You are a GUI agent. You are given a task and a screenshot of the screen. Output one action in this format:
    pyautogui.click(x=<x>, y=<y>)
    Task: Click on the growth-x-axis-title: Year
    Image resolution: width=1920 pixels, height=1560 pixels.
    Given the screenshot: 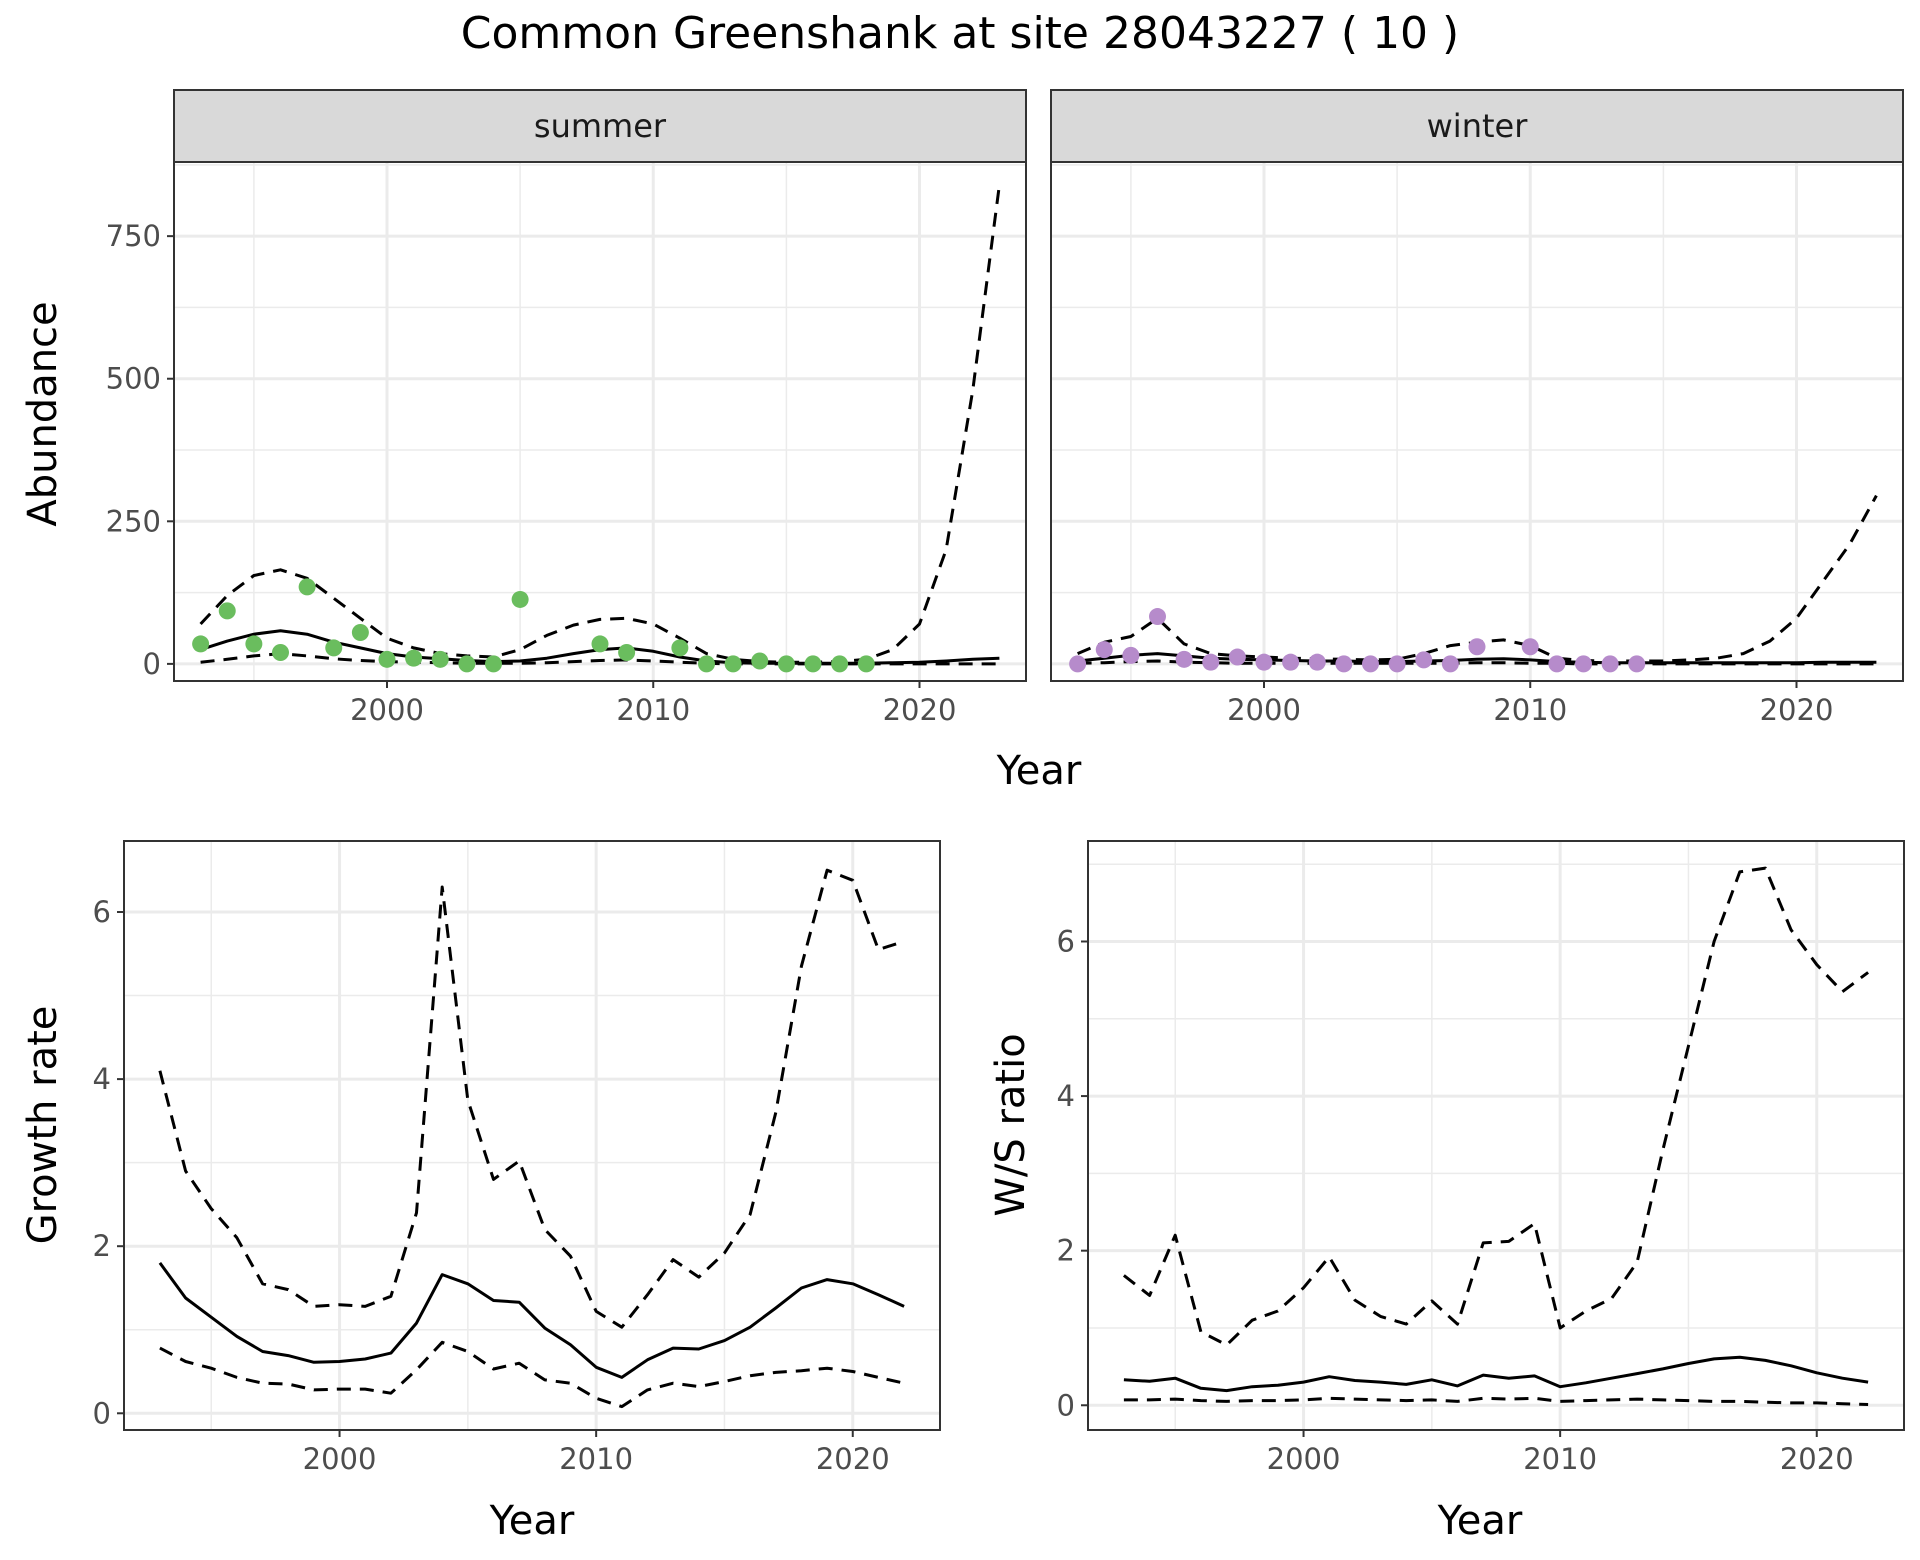 What is the action you would take?
    pyautogui.click(x=532, y=1521)
    